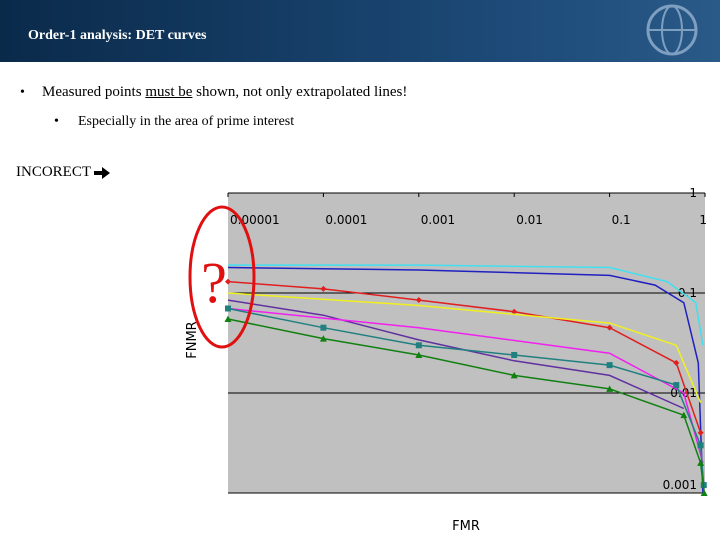 The width and height of the screenshot is (720, 540). I want to click on y-tick-label: 0.001, so click(680, 485).